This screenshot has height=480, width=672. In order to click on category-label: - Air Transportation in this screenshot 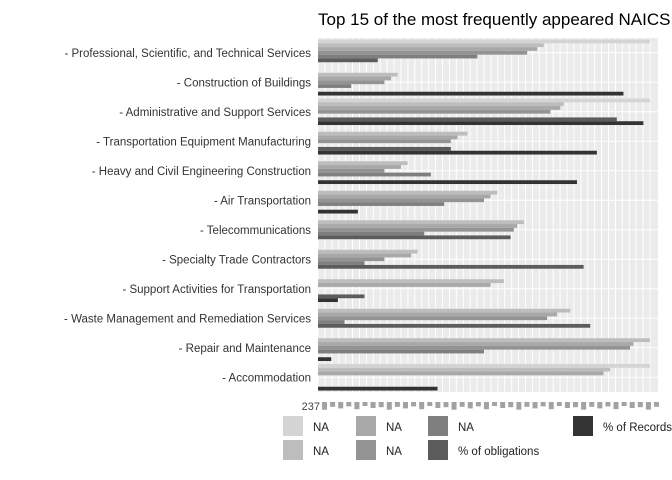, I will do `click(262, 201)`.